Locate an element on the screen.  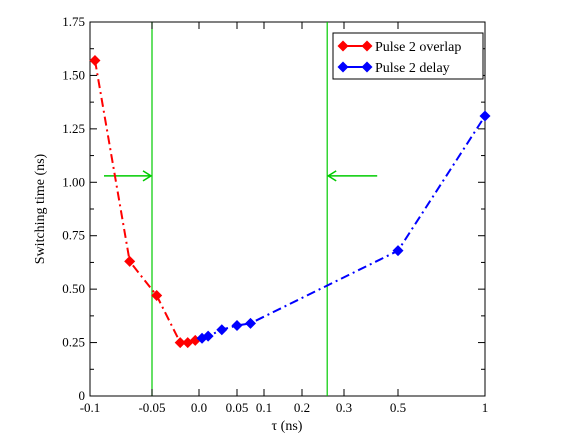
x-tick-label: 1 is located at coordinates (485, 407).